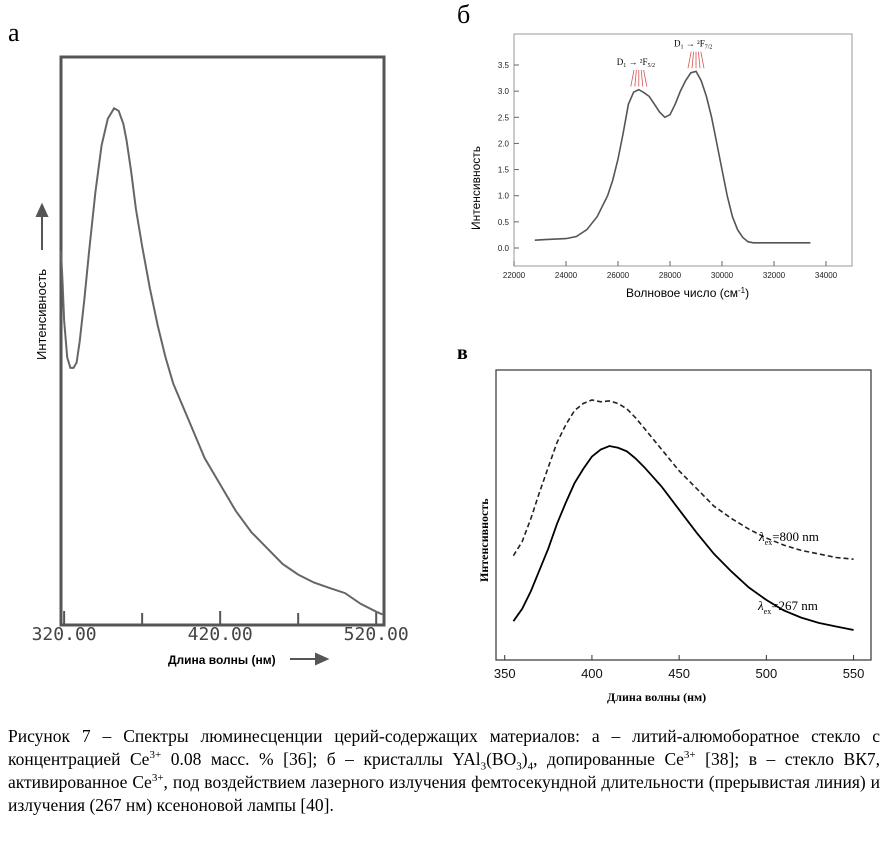  What do you see at coordinates (722, 275) in the screenshot?
I see `chart-b-xtick-label: 30000` at bounding box center [722, 275].